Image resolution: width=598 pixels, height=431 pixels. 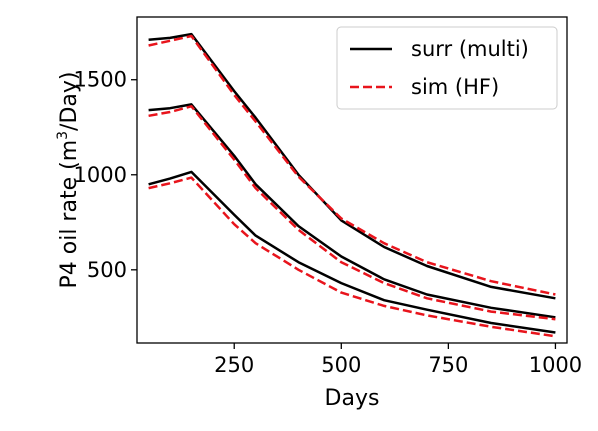 What do you see at coordinates (398, 360) in the screenshot?
I see `x-axis: 250 500 750 1000` at bounding box center [398, 360].